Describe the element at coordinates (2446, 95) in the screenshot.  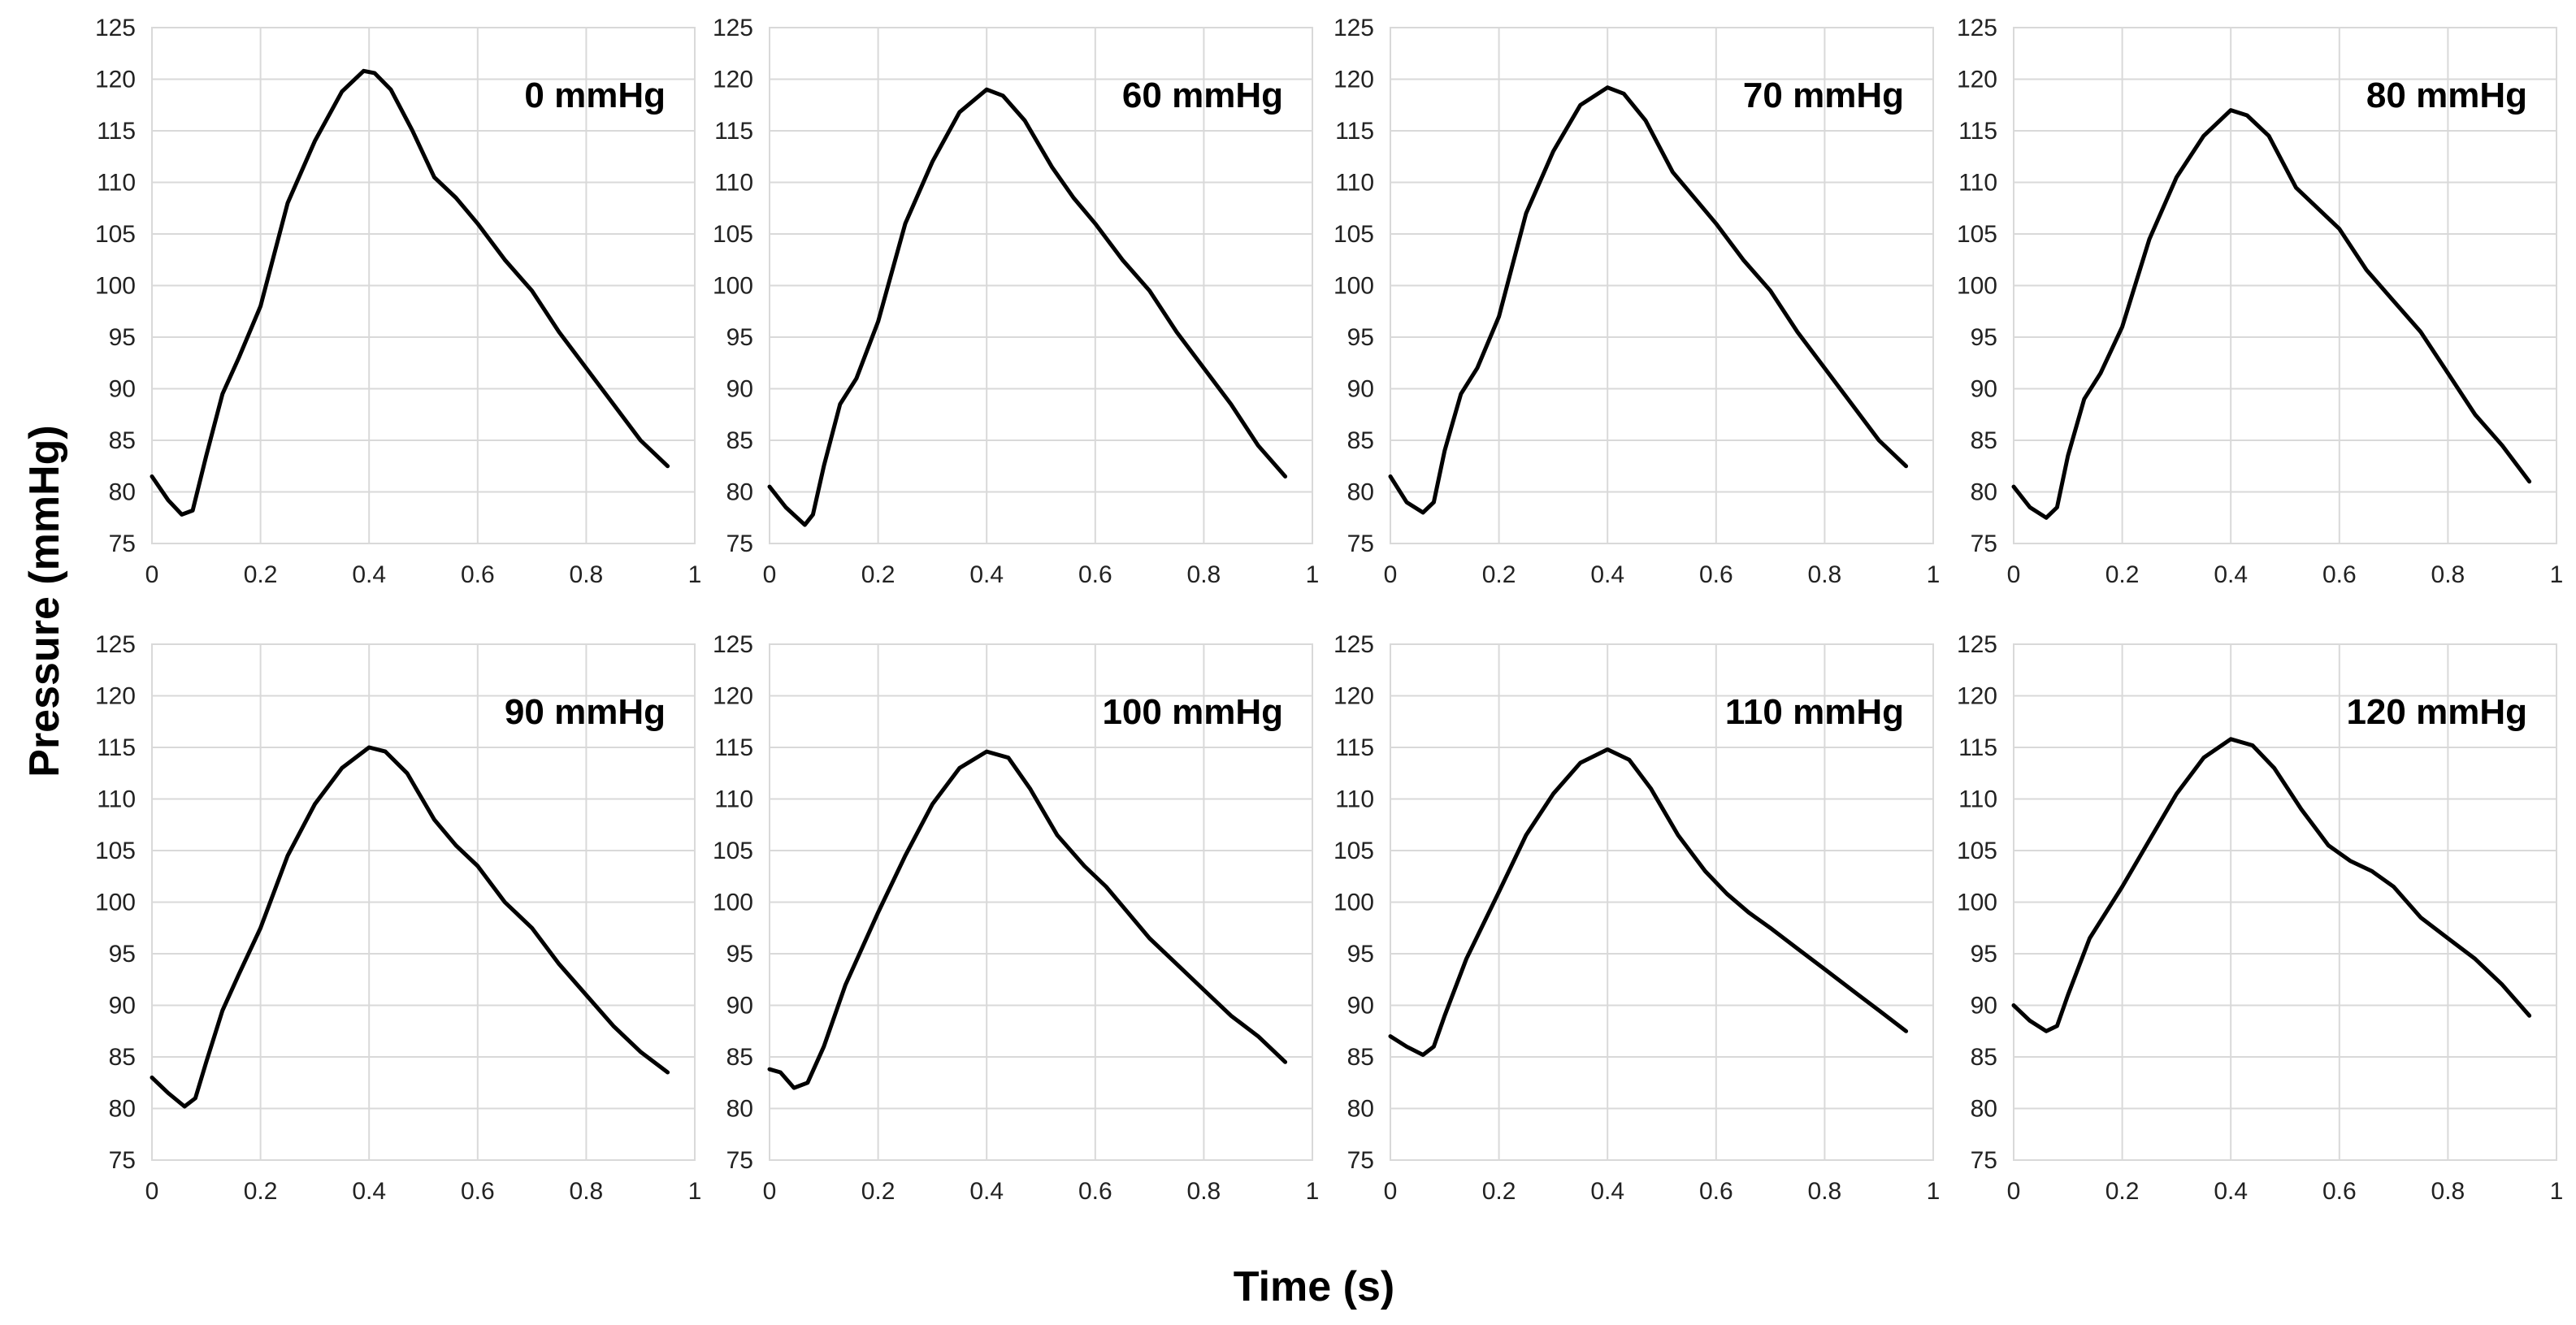
I see `panel-title: 80 mmHg` at that location.